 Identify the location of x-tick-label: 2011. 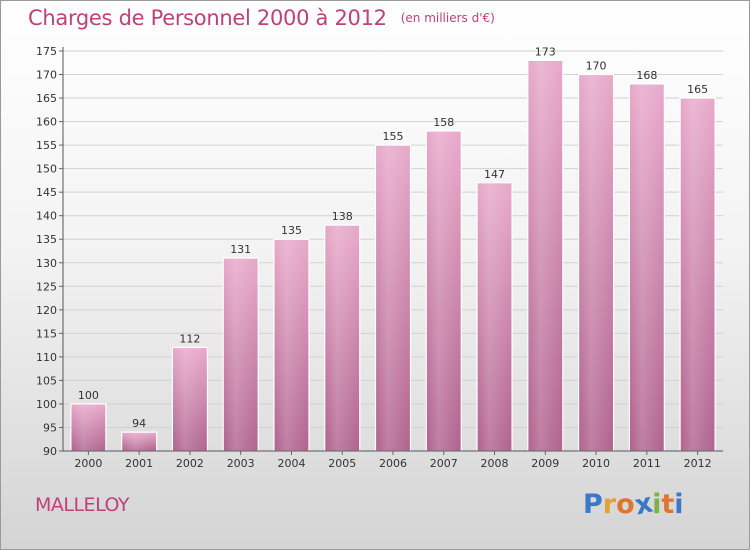
(647, 463).